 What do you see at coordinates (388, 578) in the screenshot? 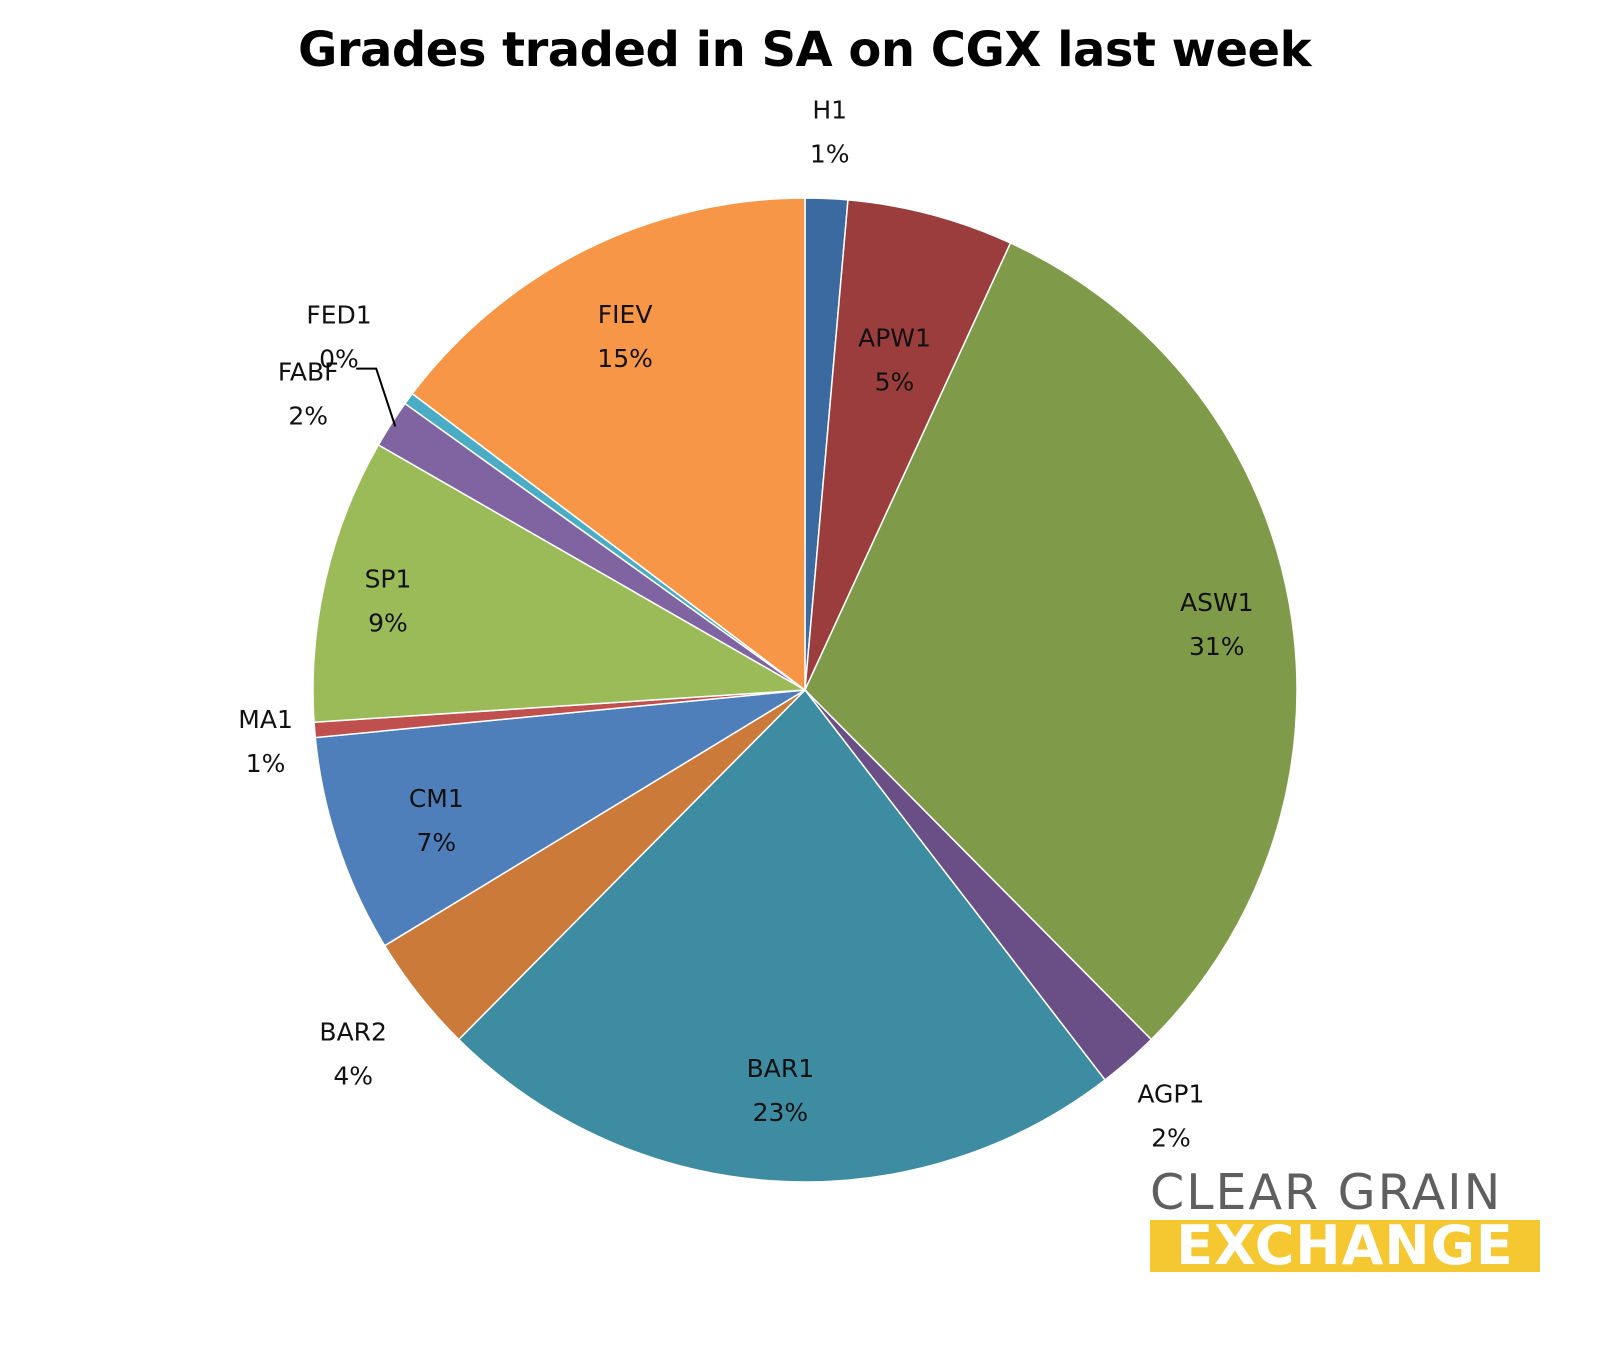
I see `slice-name-sp1: SP1` at bounding box center [388, 578].